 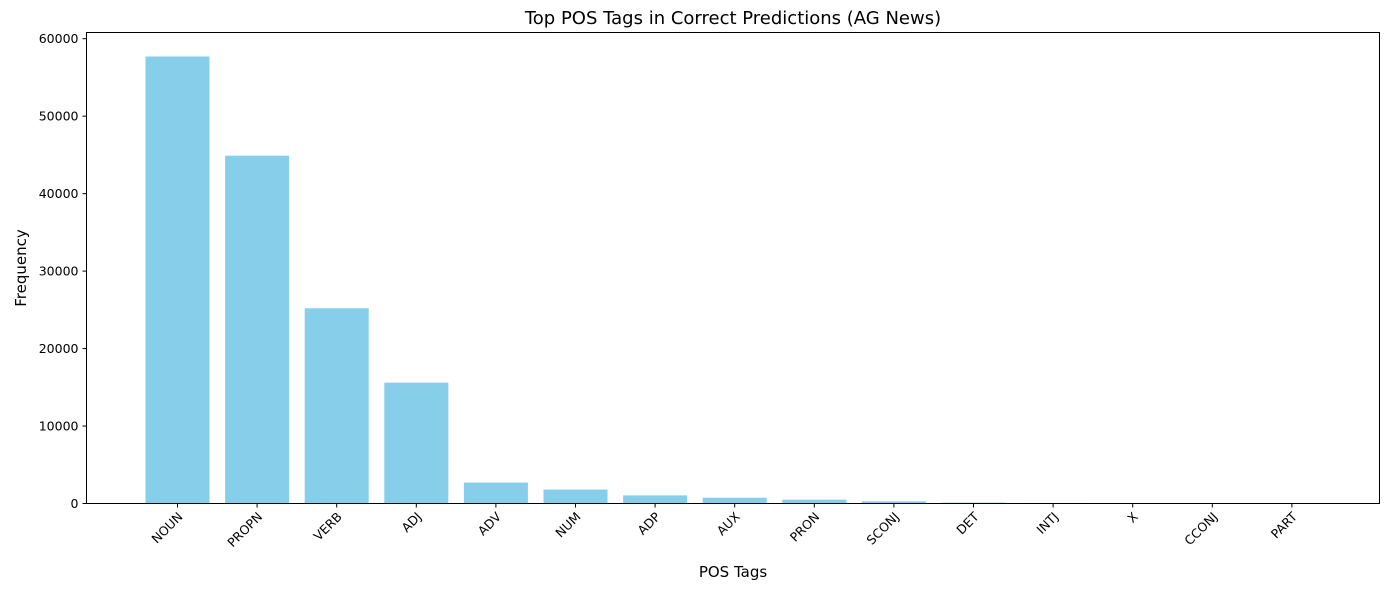 I want to click on bar-sconj, so click(x=893, y=502).